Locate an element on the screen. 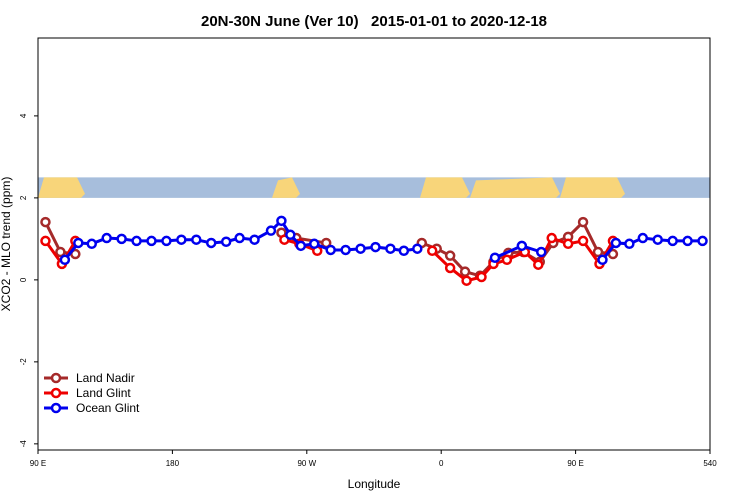 The height and width of the screenshot is (500, 750). y-tick-label: -2 is located at coordinates (23, 362).